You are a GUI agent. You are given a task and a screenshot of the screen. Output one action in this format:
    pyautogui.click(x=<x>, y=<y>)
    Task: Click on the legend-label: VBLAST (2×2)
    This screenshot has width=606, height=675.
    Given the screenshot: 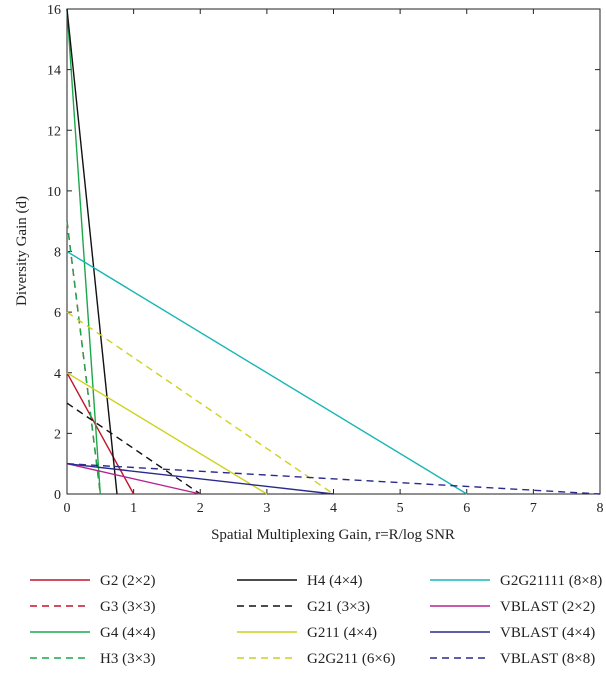 What is the action you would take?
    pyautogui.click(x=547, y=607)
    